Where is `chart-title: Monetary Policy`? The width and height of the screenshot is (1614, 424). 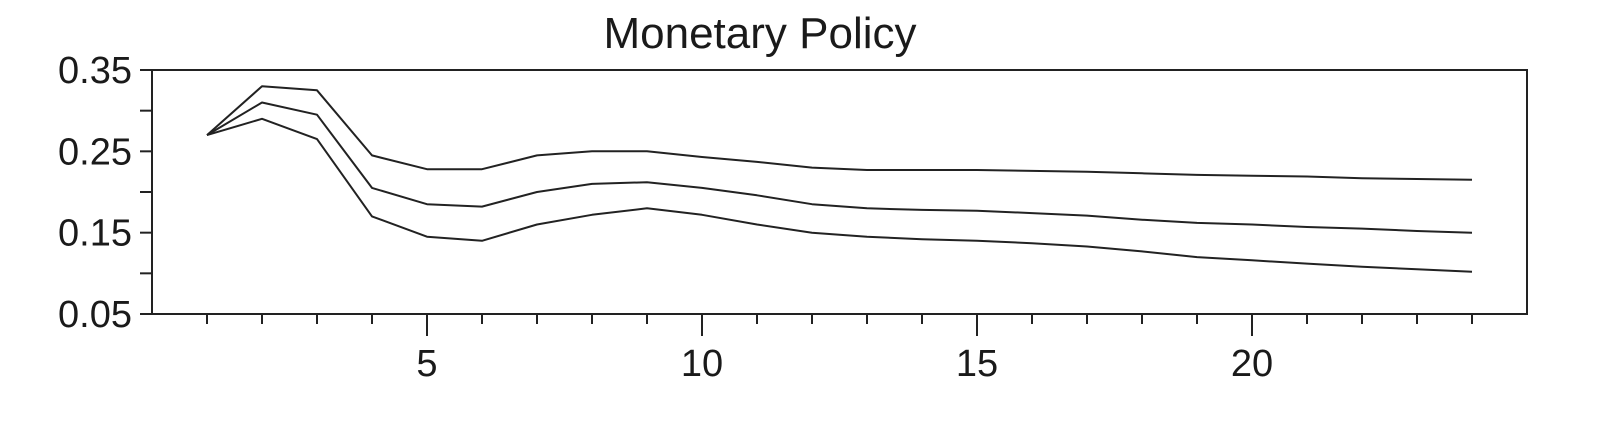 chart-title: Monetary Policy is located at coordinates (759, 33).